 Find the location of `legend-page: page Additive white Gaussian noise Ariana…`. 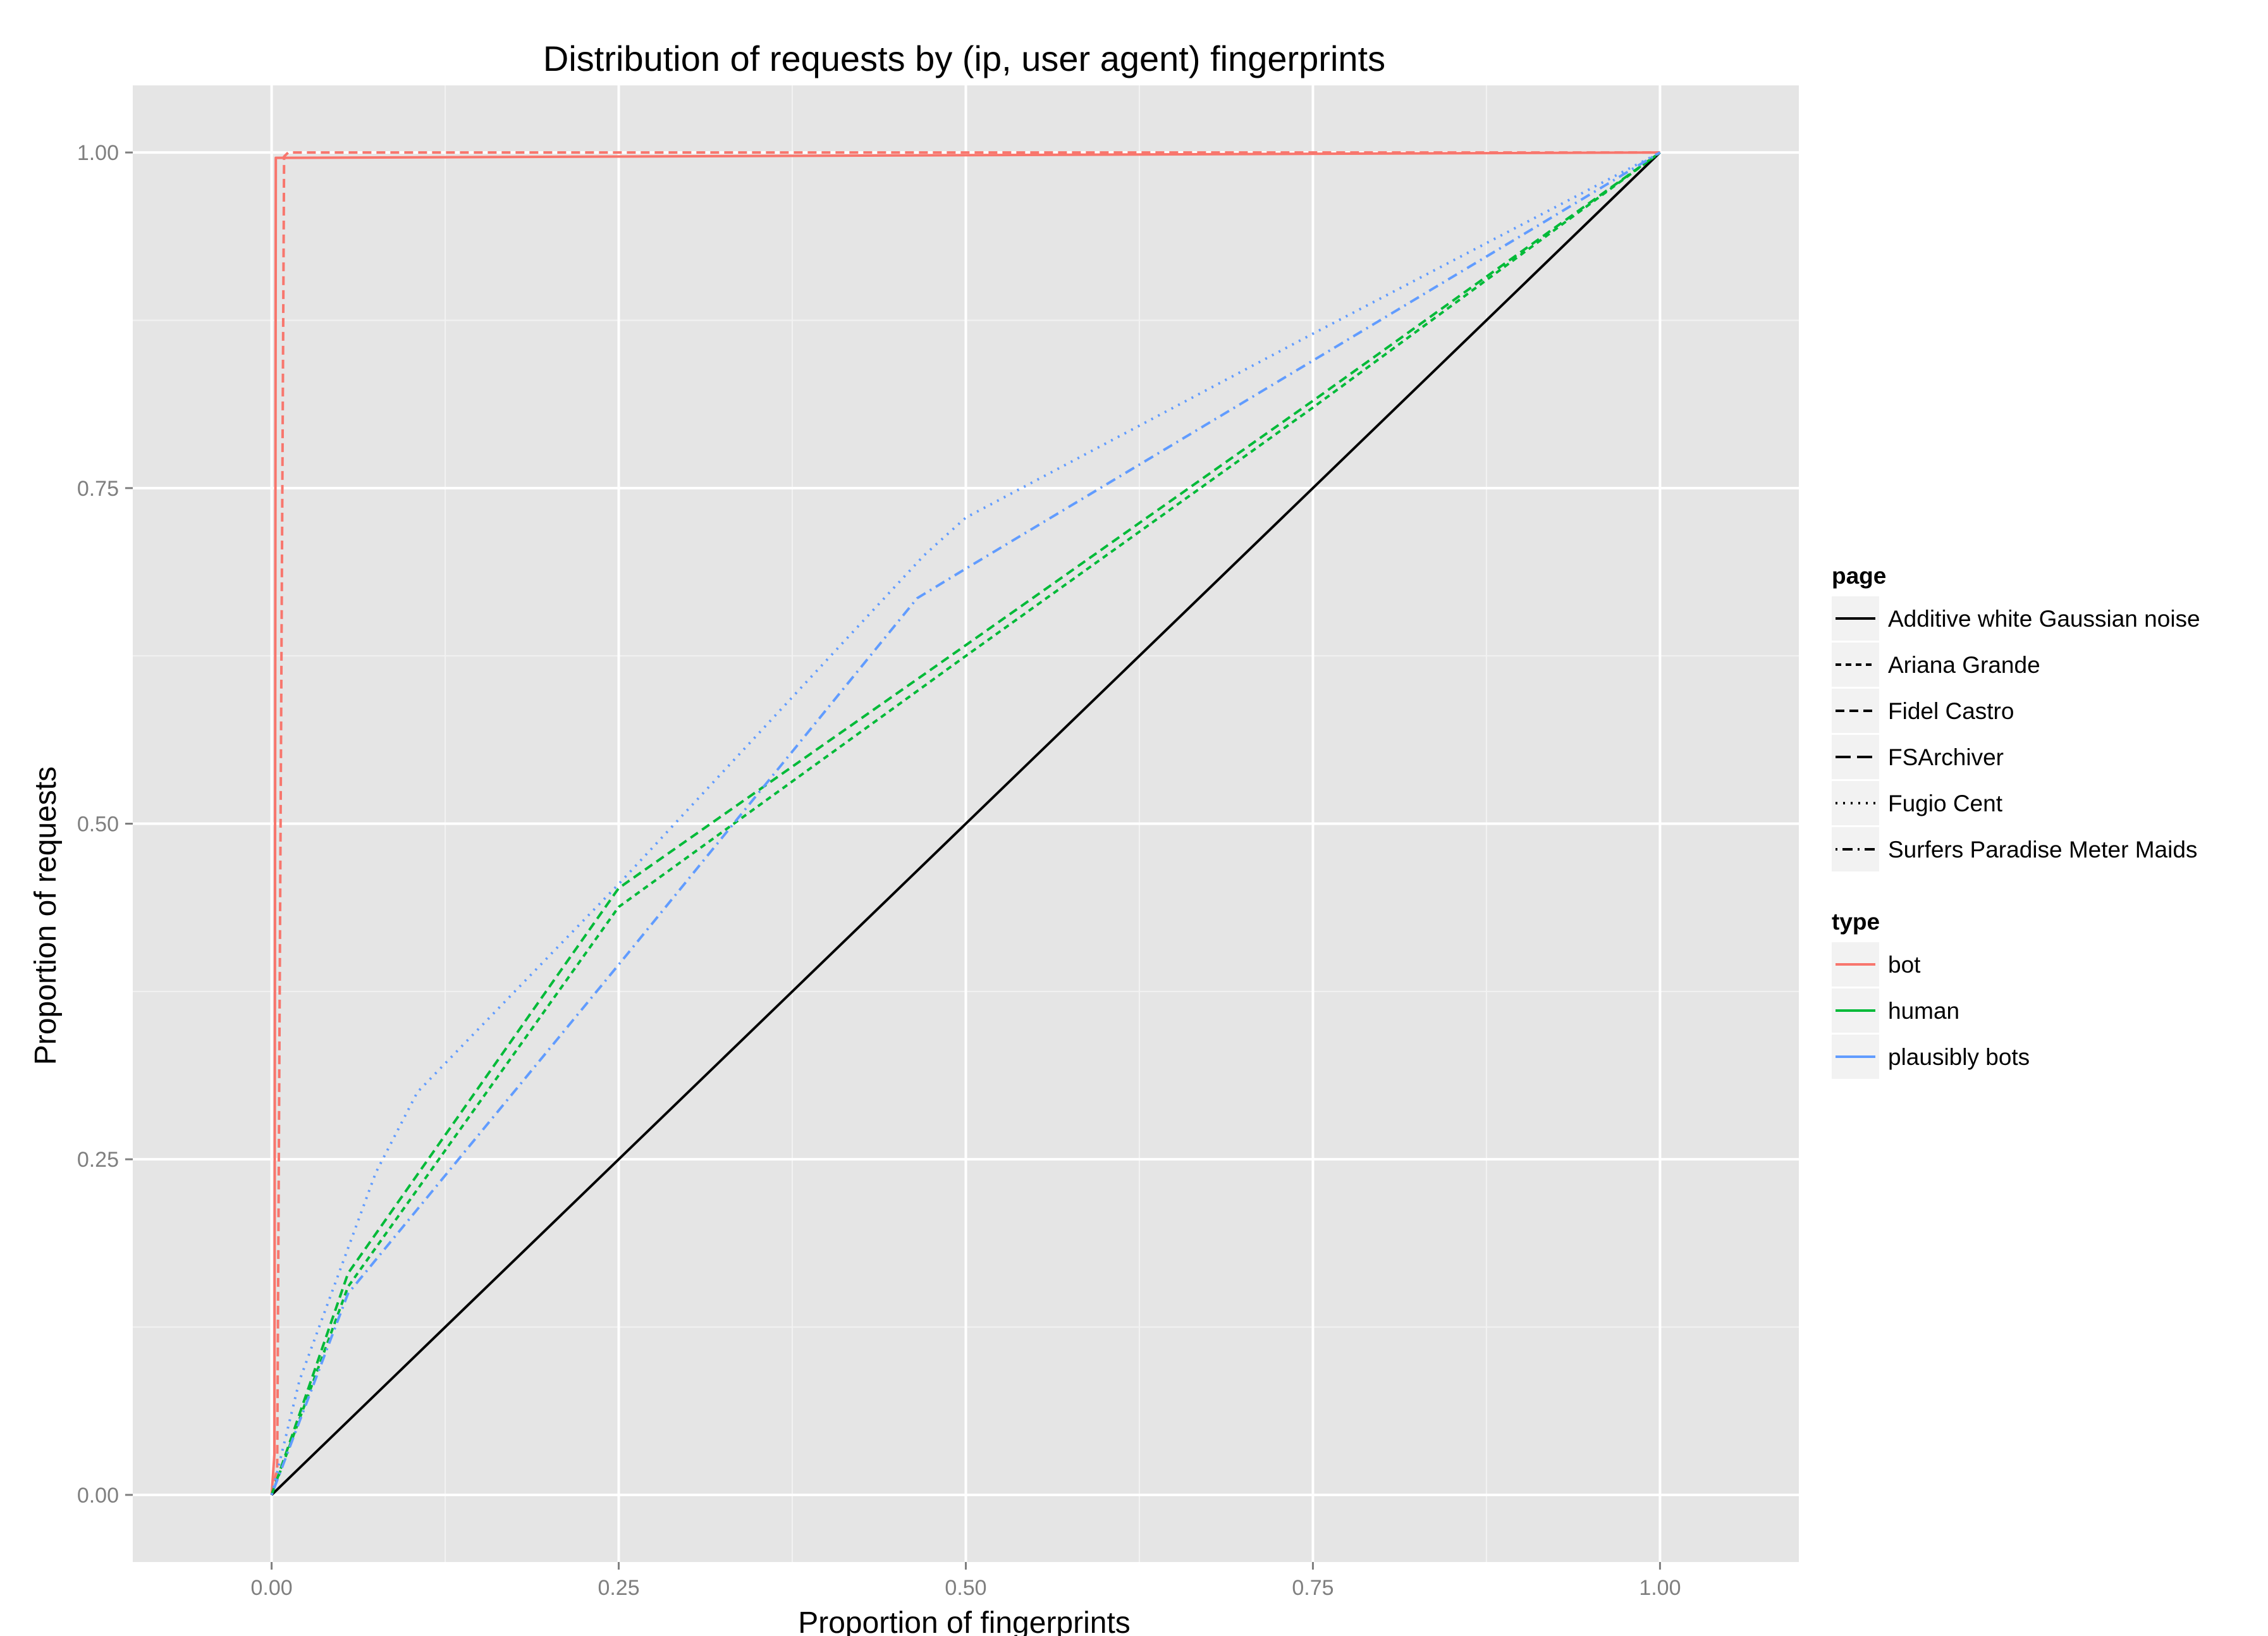

legend-page: page Additive white Gaussian noise Ariana… is located at coordinates (2016, 717).